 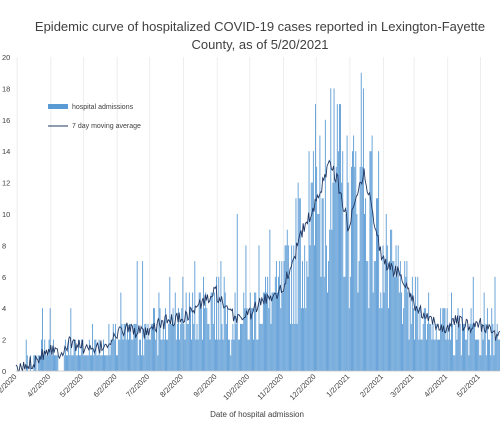 What do you see at coordinates (259, 44) in the screenshot?
I see `chart-title-line-2: County, as of 5/20/2021` at bounding box center [259, 44].